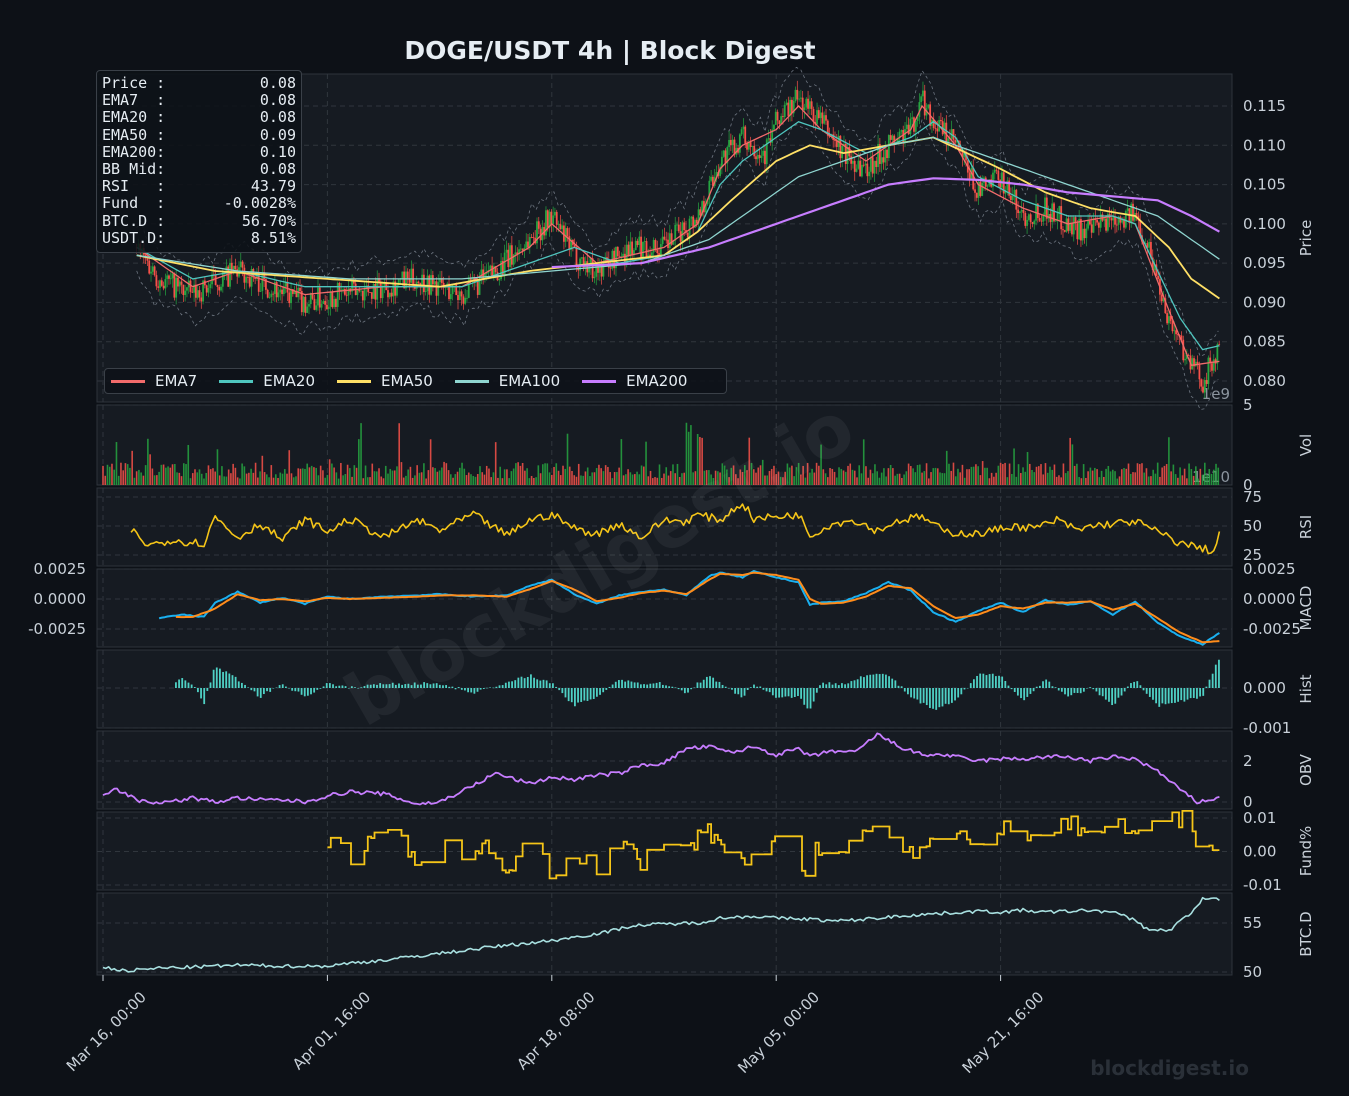  What do you see at coordinates (610, 50) in the screenshot?
I see `chart-title: DOGE/USDT 4h | Block Digest` at bounding box center [610, 50].